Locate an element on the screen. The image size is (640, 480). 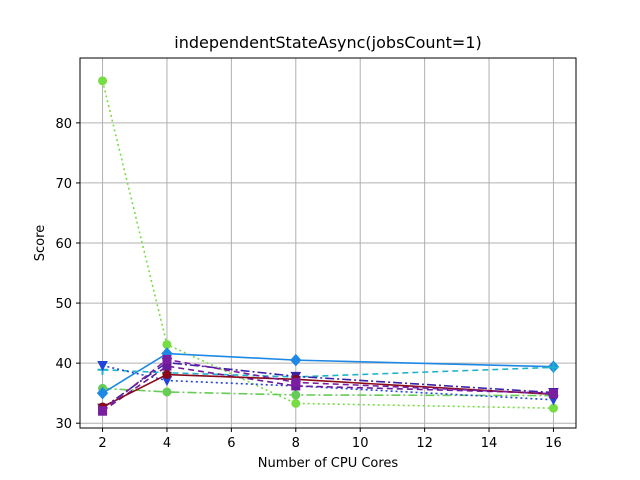
x-tick-label: 10 is located at coordinates (360, 443).